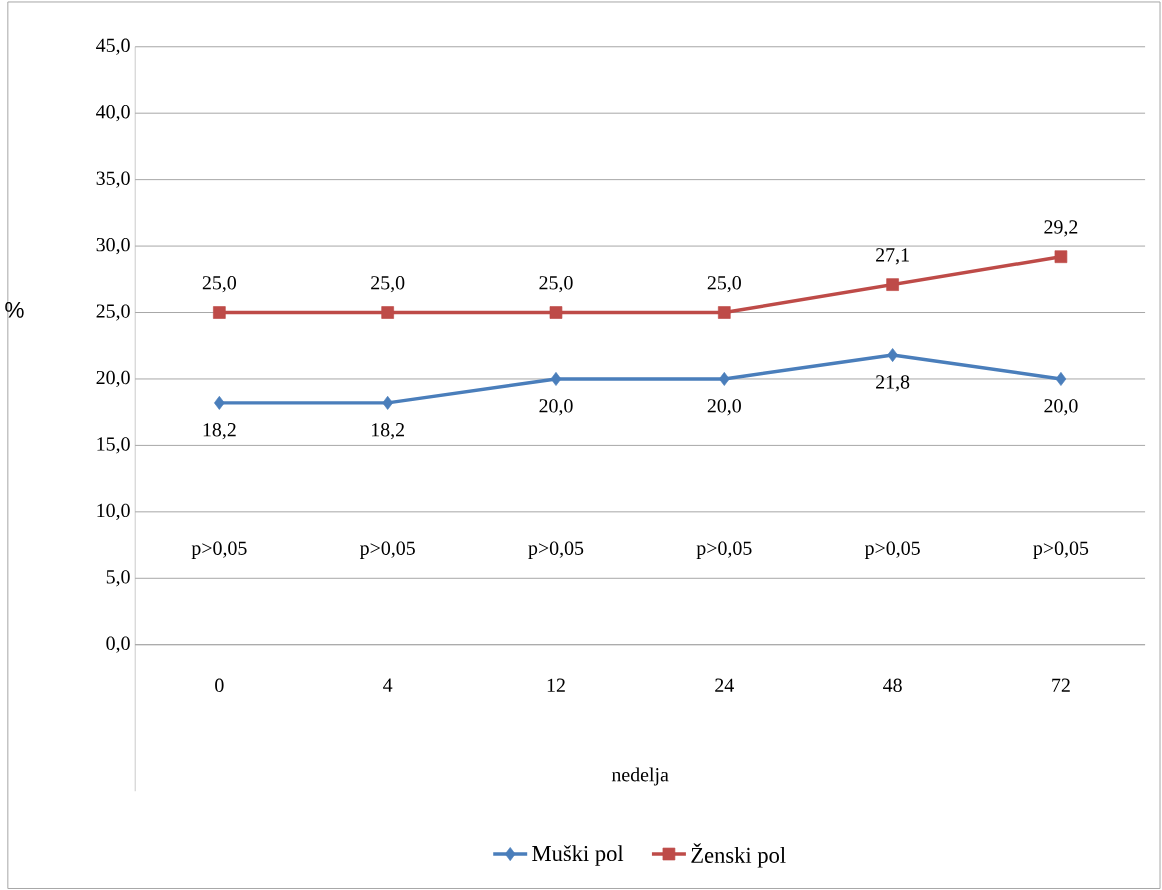 The height and width of the screenshot is (890, 1162). What do you see at coordinates (118, 644) in the screenshot?
I see `y-tick-label: 0,0` at bounding box center [118, 644].